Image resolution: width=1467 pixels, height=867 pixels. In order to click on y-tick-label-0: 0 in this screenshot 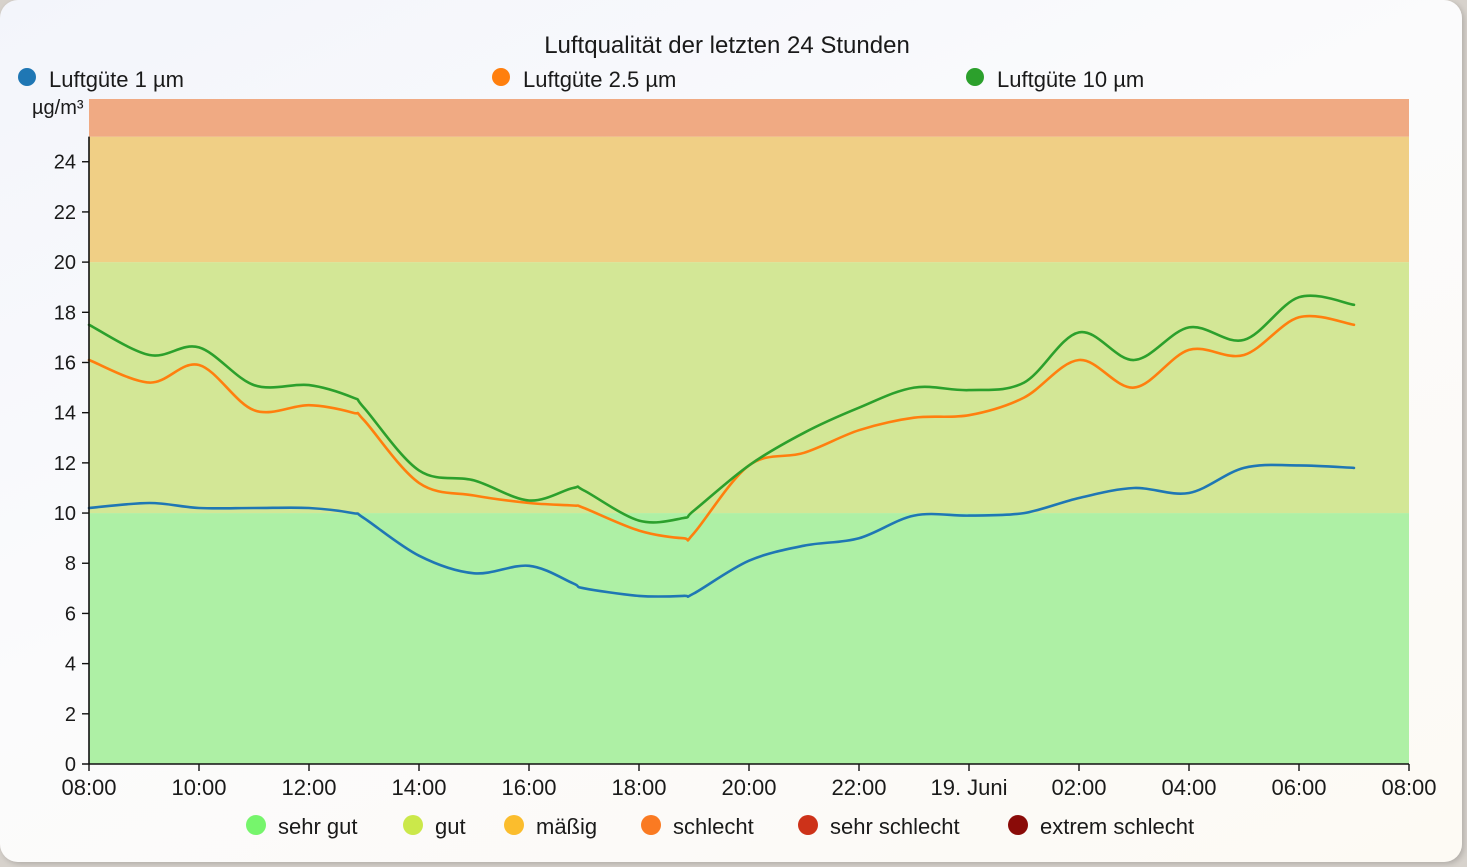, I will do `click(70, 765)`.